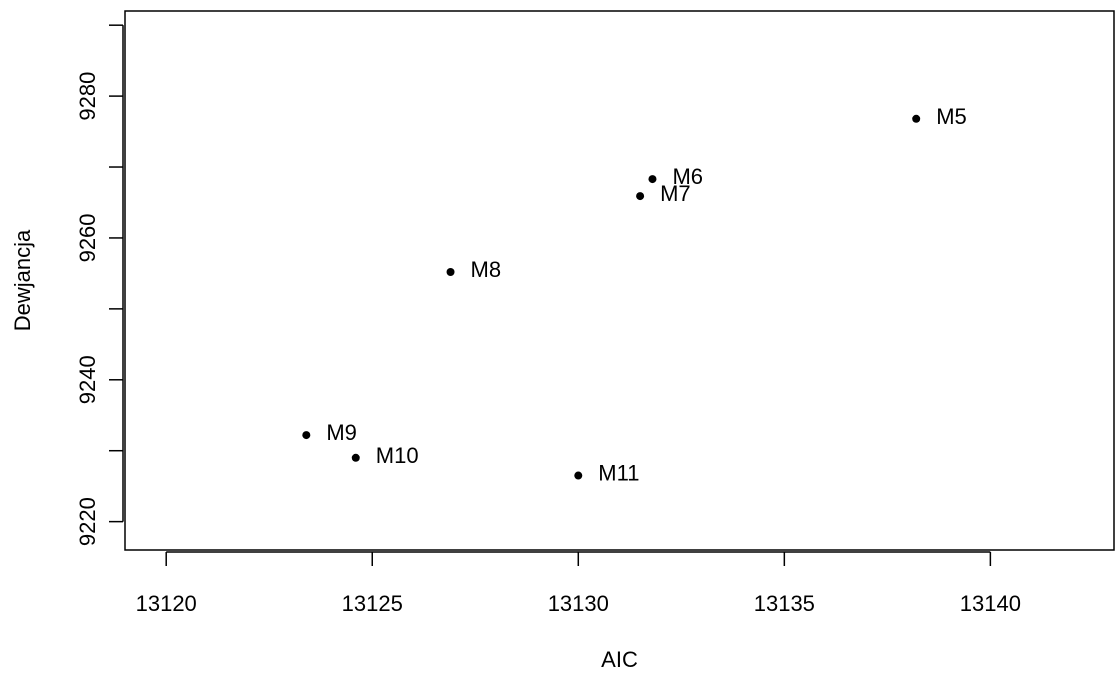 The width and height of the screenshot is (1116, 678). What do you see at coordinates (990, 603) in the screenshot?
I see `x-tick-label: 13140` at bounding box center [990, 603].